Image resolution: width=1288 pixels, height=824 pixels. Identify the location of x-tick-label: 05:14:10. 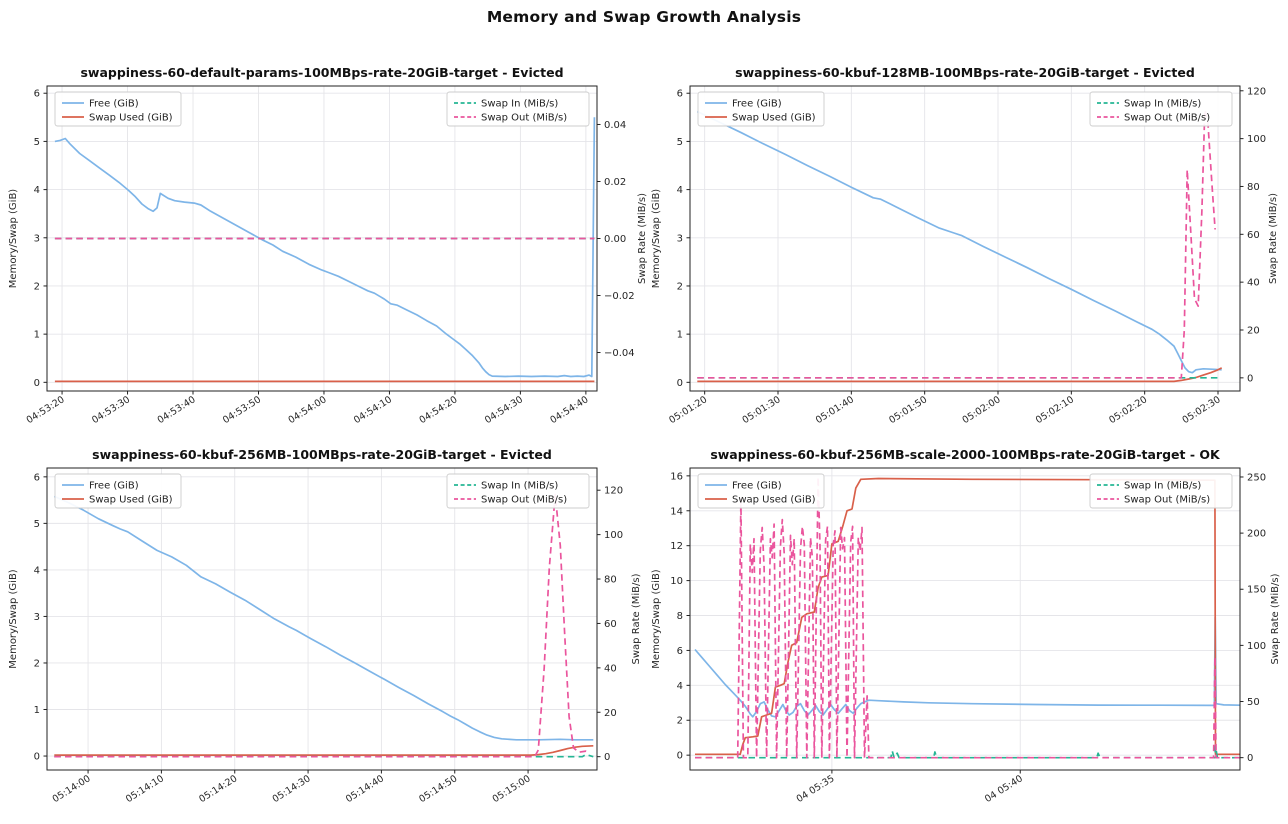
(145, 789).